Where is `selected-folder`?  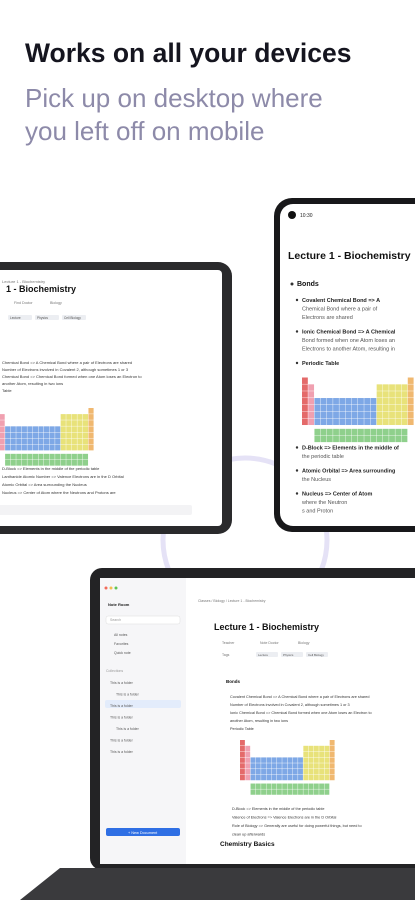 selected-folder is located at coordinates (143, 704).